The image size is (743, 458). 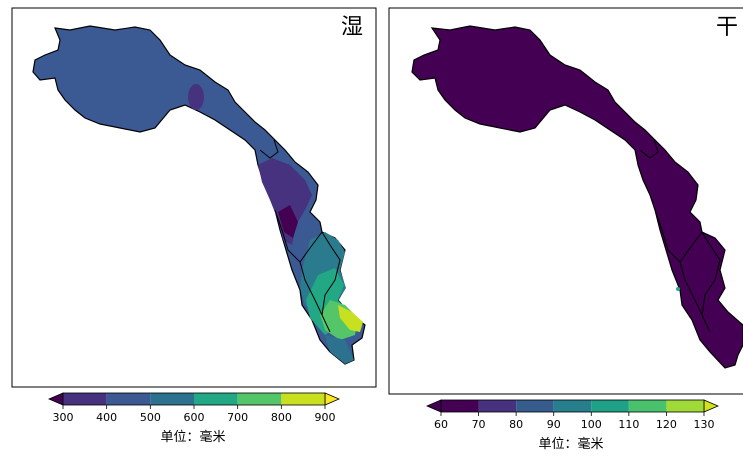 I want to click on dry-basin-boundaries, so click(x=680, y=236).